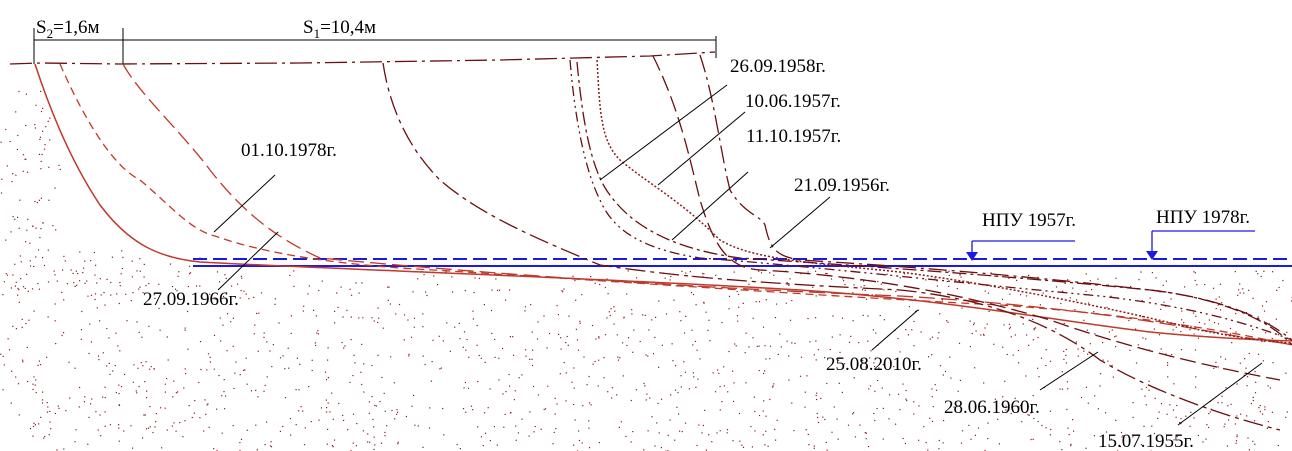 Image resolution: width=1292 pixels, height=451 pixels. Describe the element at coordinates (793, 101) in the screenshot. I see `label-1957-06: 10.06.1957г.` at that location.